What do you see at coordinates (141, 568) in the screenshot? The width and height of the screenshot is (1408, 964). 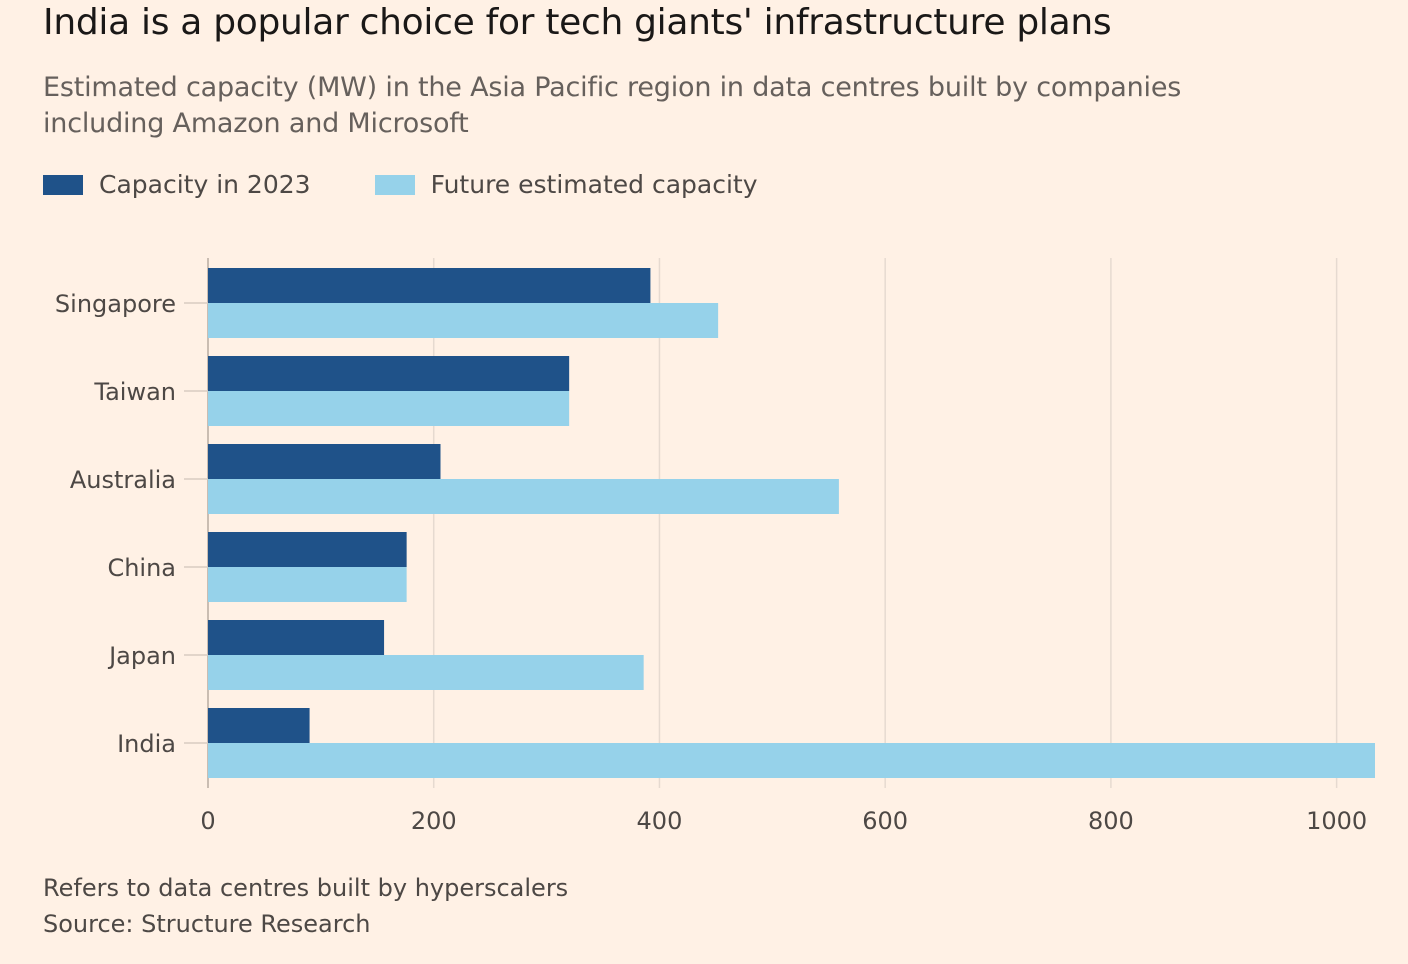 I see `category-label-china: China` at bounding box center [141, 568].